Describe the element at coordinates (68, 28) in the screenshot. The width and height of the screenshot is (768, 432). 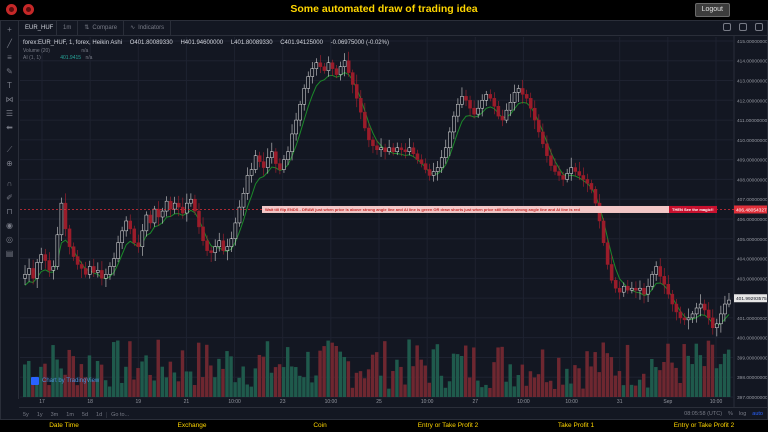
I see `interval-selector: 1m` at that location.